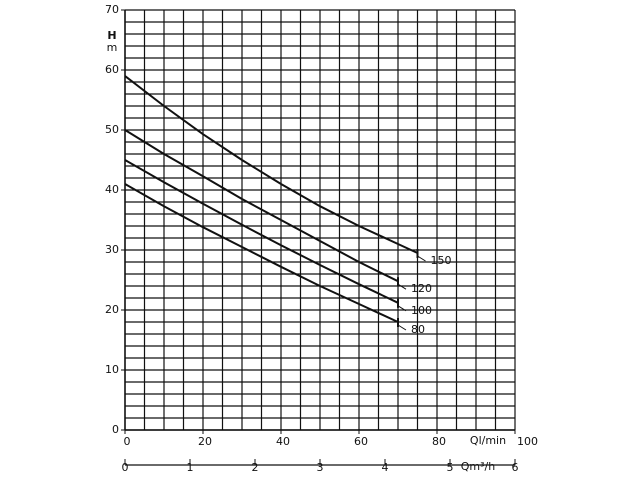  What do you see at coordinates (515, 467) in the screenshot?
I see `x2-tick-label: 6` at bounding box center [515, 467].